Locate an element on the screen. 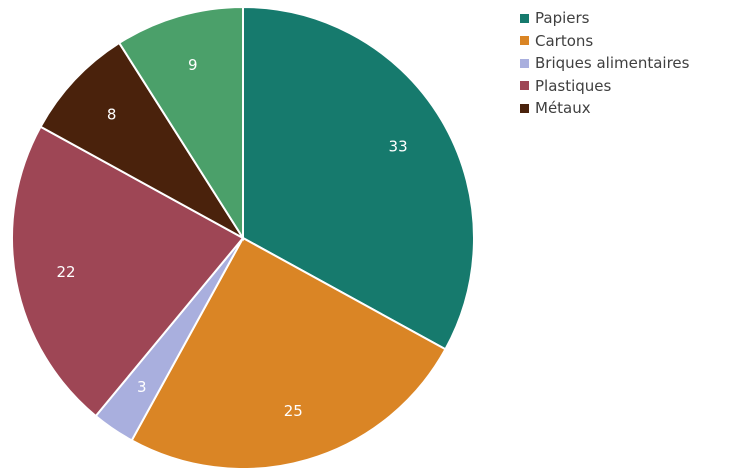 This screenshot has width=731, height=468. legend-item-metaux: Métaux is located at coordinates (604, 108).